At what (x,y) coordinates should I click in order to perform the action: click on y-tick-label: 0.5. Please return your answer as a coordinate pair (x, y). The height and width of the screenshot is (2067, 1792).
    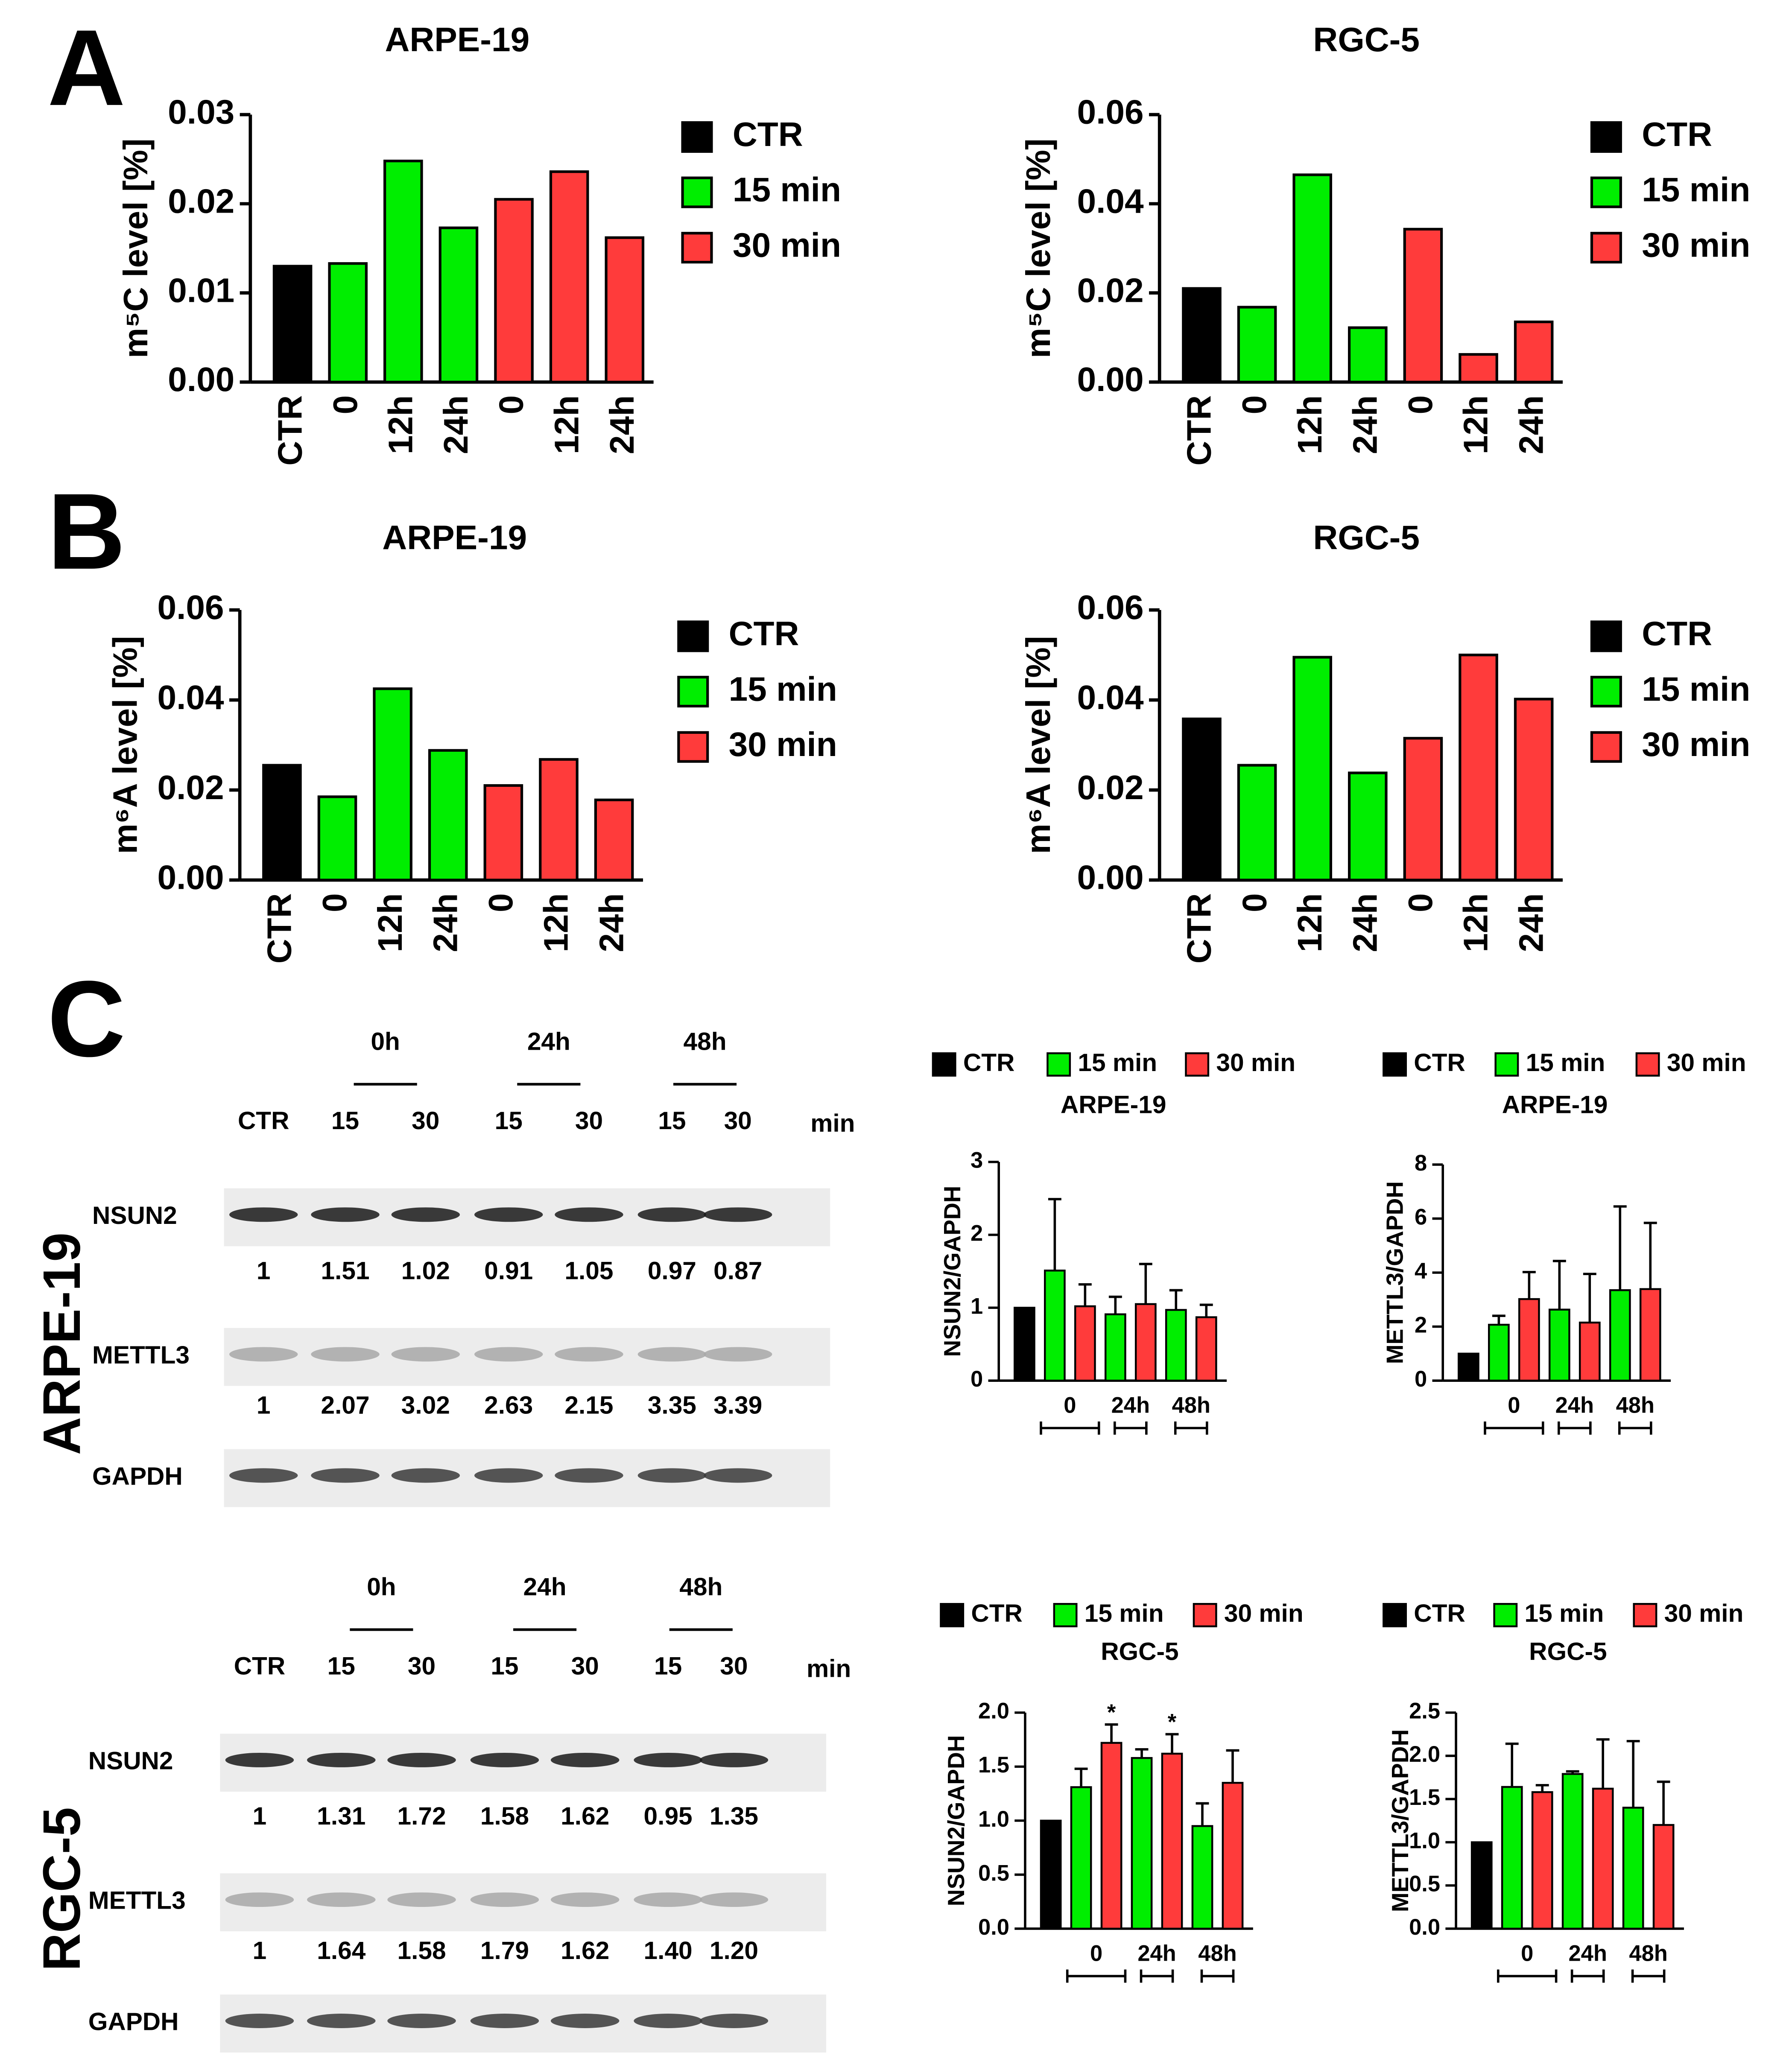
    Looking at the image, I should click on (993, 1873).